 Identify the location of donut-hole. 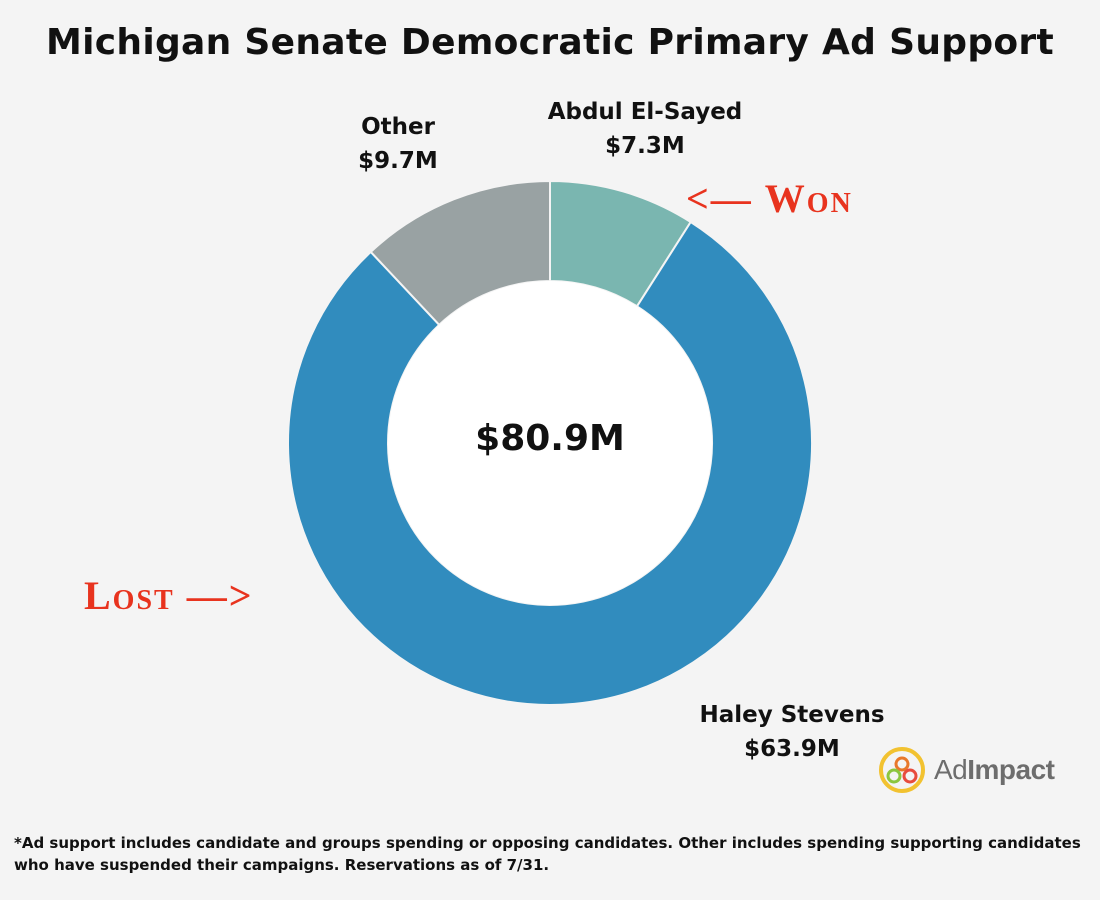
(550, 443).